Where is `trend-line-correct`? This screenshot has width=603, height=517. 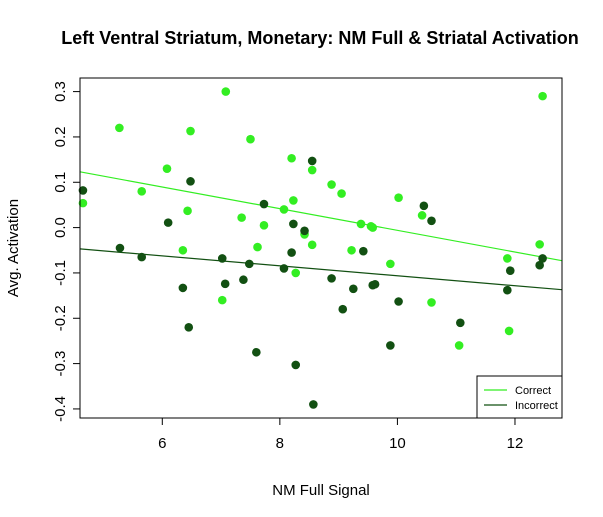 trend-line-correct is located at coordinates (321, 216).